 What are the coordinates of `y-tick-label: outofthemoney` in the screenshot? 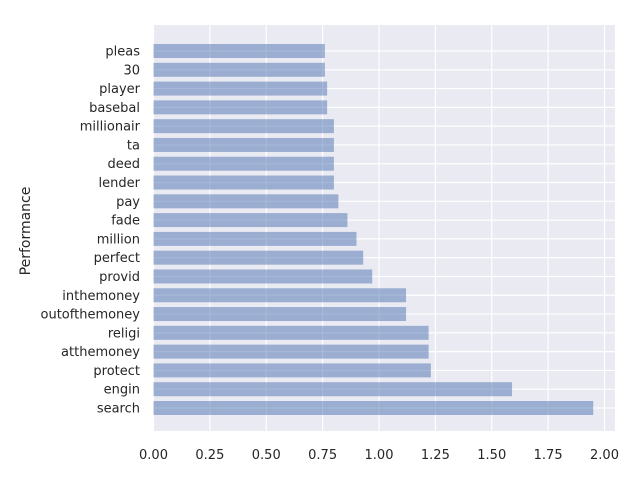 It's located at (91, 315).